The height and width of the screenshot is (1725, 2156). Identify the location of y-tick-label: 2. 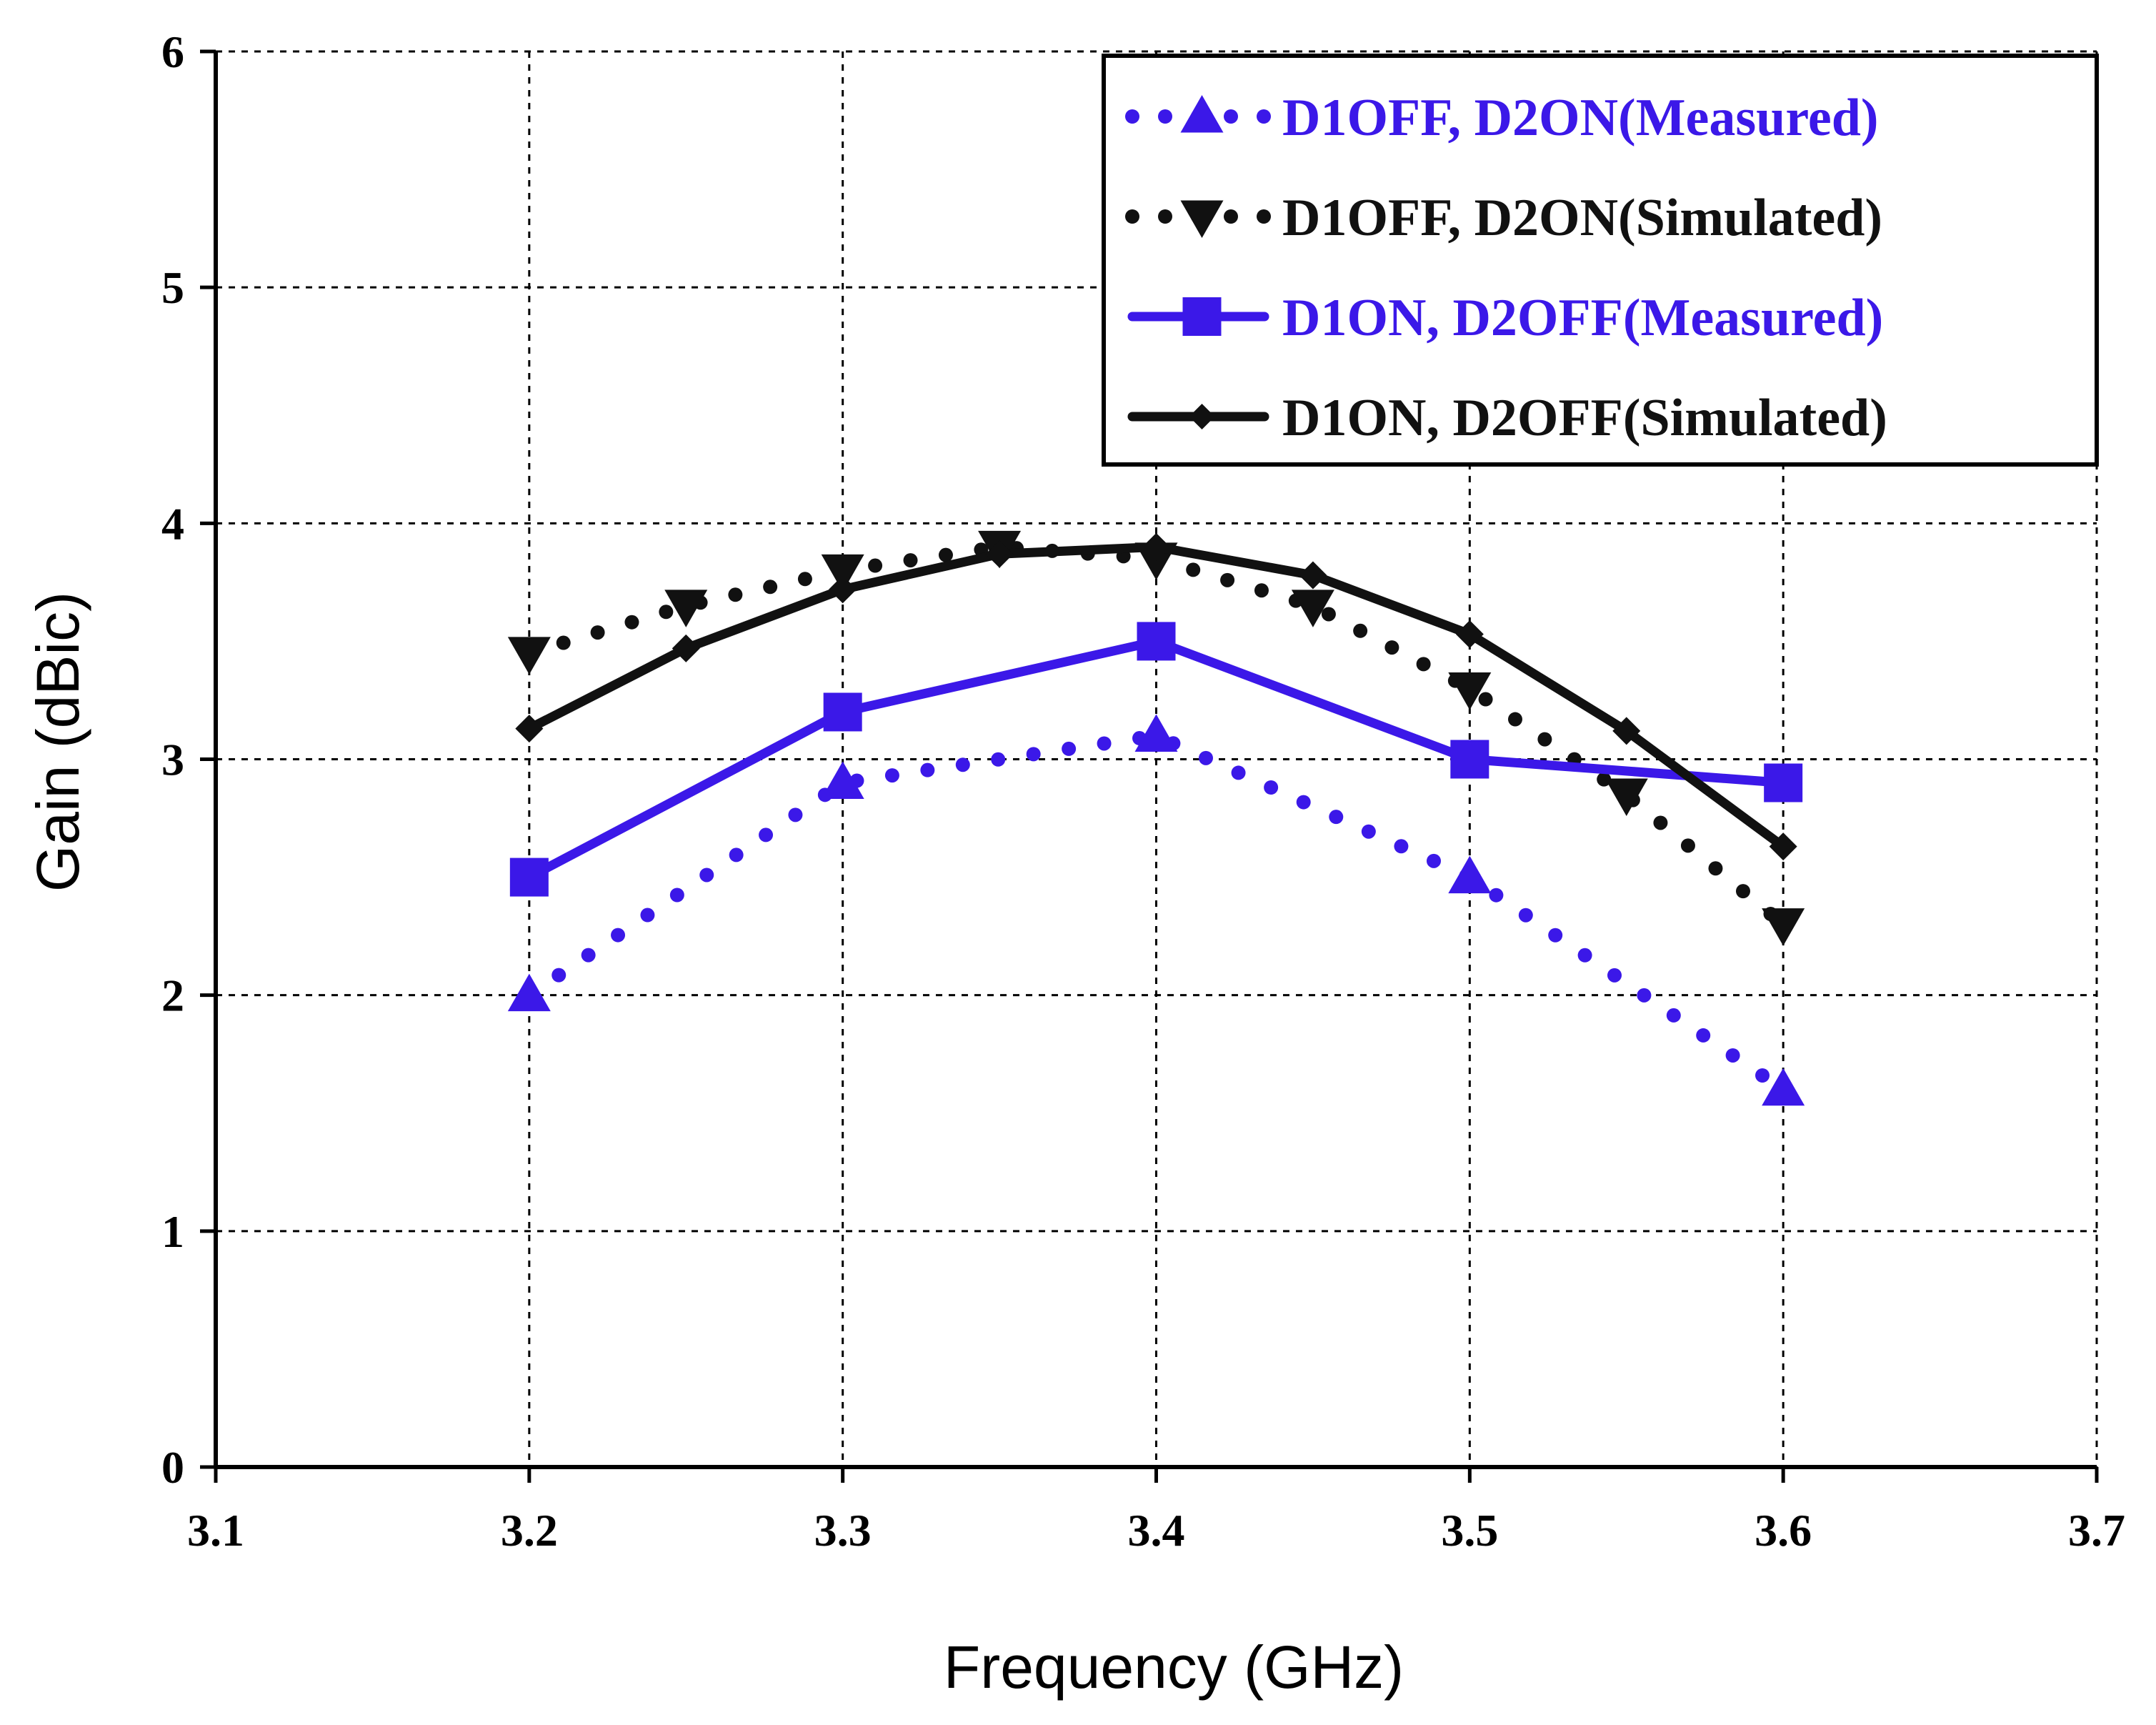
(172, 995).